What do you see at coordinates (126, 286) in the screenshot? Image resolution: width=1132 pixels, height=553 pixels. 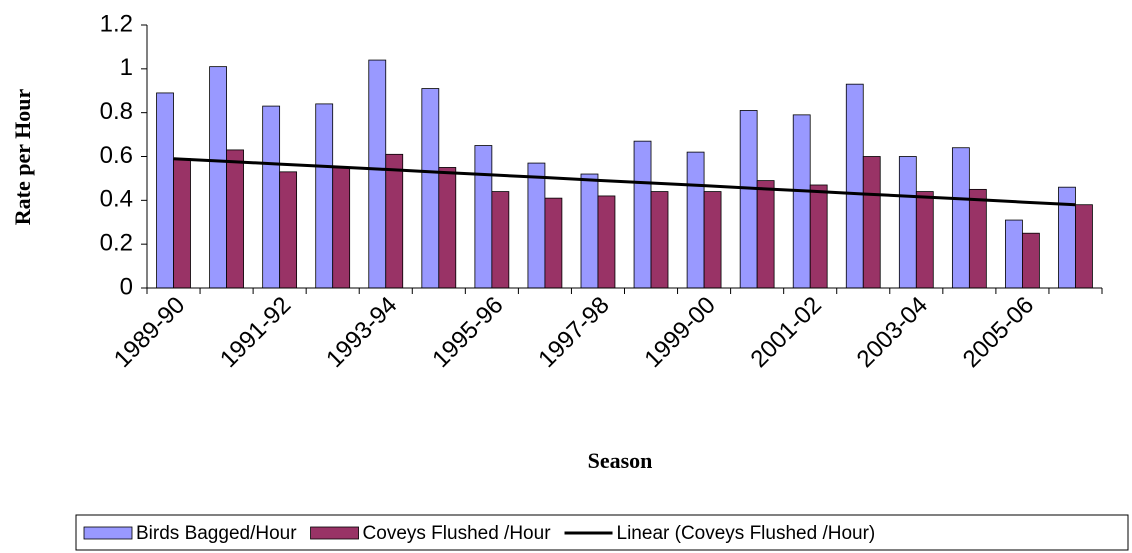 I see `y-tick-label: 0` at bounding box center [126, 286].